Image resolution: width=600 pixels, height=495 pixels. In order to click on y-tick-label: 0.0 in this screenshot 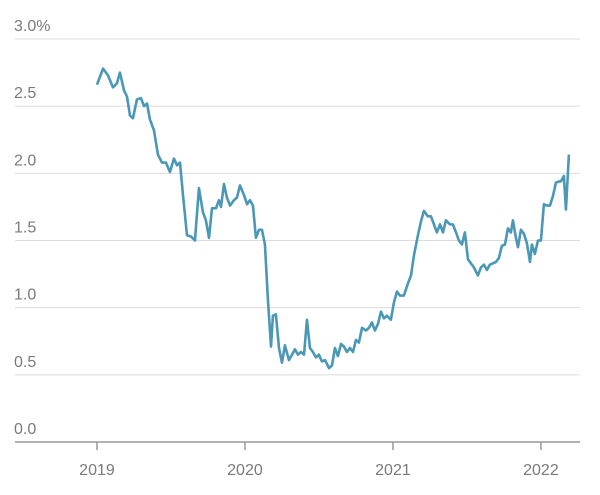, I will do `click(25, 429)`.